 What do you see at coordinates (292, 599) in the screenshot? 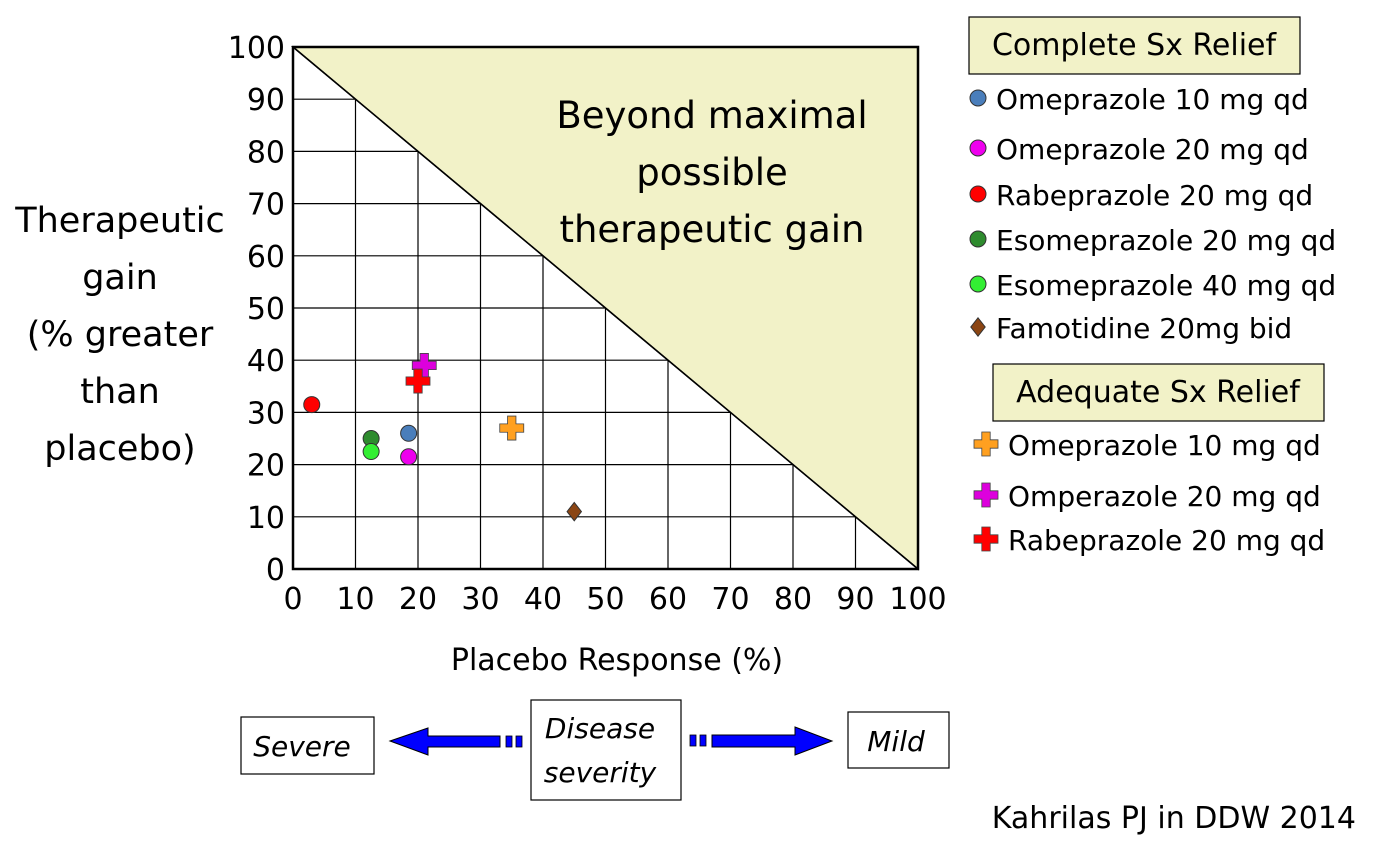
I see `x-tick-label: 0` at bounding box center [292, 599].